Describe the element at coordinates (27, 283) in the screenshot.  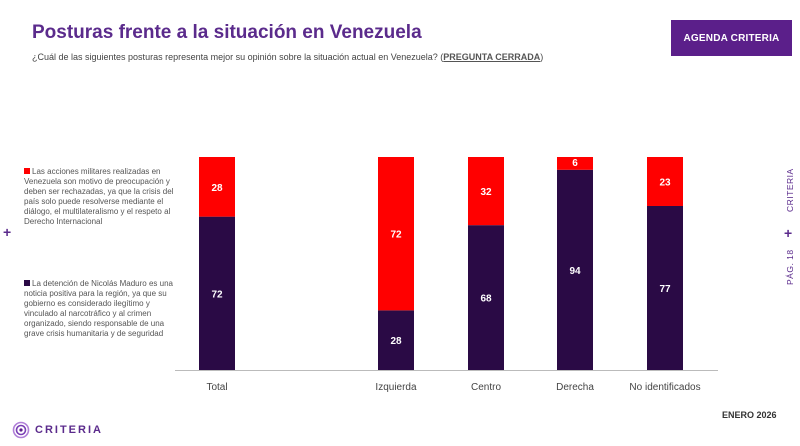
I see `legend-swatch-dark` at that location.